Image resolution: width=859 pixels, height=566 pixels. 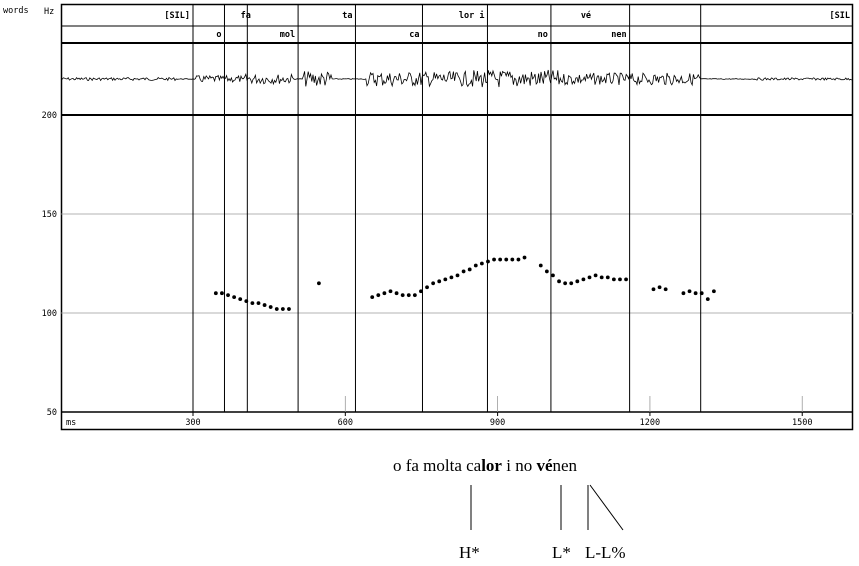 I want to click on syllable-label-0: o, so click(x=218, y=35).